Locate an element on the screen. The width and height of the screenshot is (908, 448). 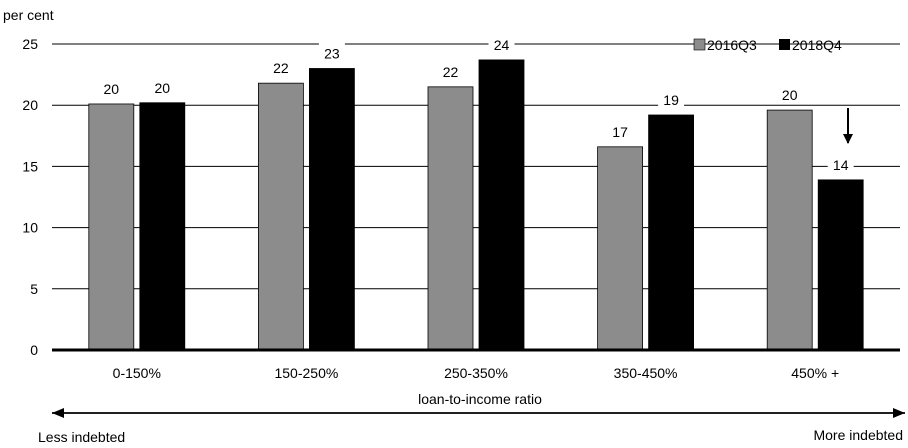
data-label-2018q4-3: 19 is located at coordinates (671, 100).